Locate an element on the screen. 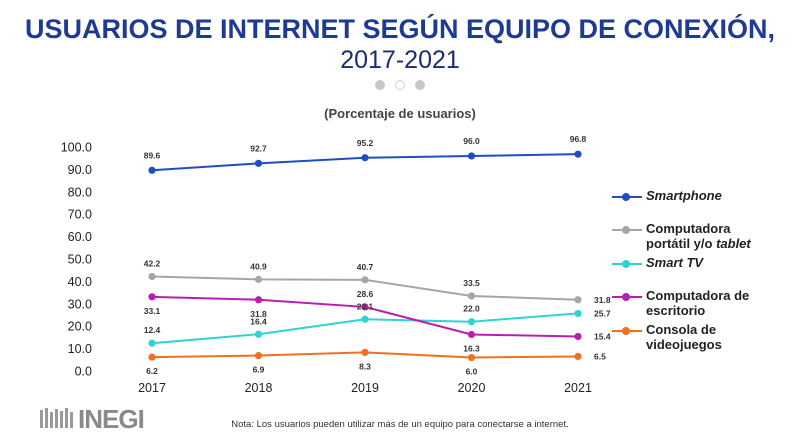 This screenshot has width=800, height=447. unit-label: (Porcentaje de usuarios) is located at coordinates (400, 113).